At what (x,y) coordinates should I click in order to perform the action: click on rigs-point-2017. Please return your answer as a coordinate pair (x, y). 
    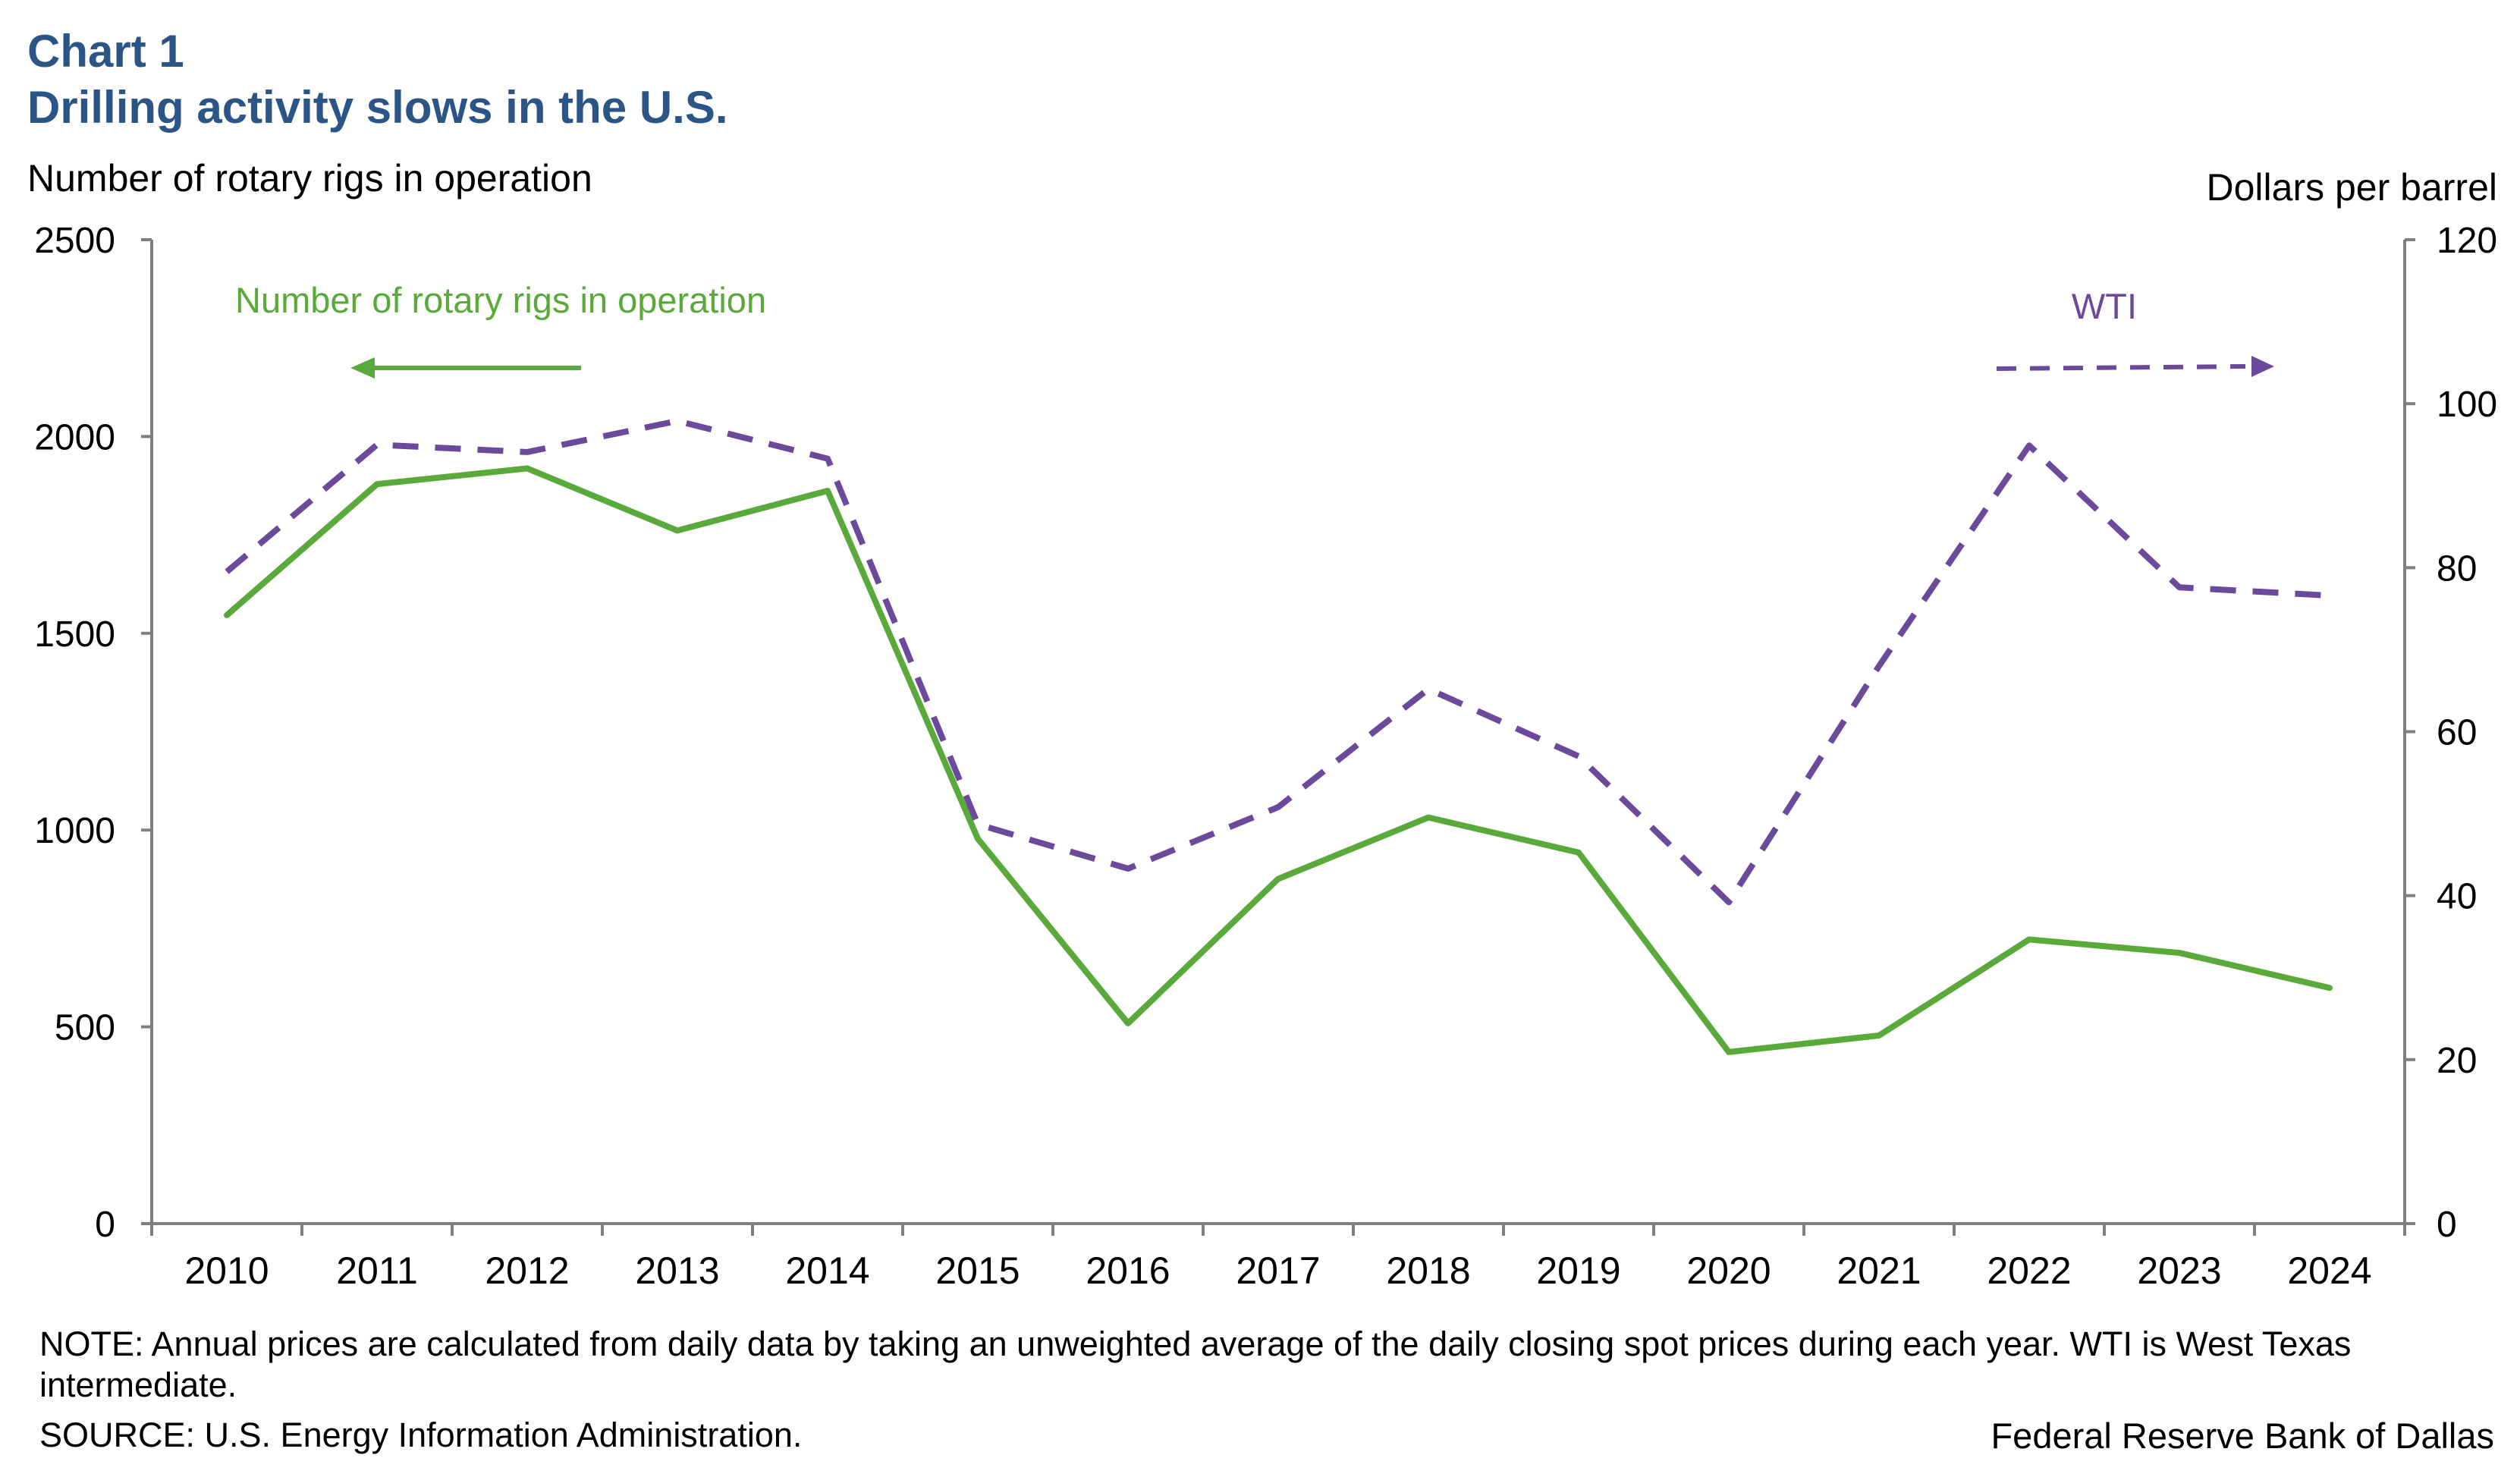
    Looking at the image, I should click on (1278, 879).